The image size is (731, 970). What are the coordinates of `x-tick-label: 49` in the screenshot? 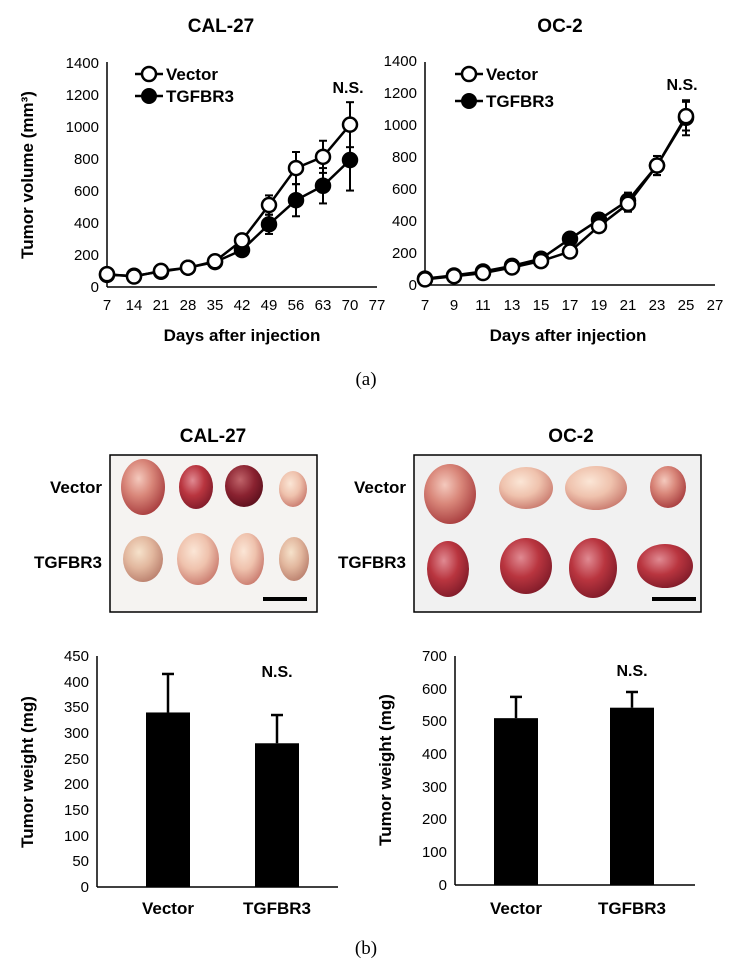 It's located at (269, 305).